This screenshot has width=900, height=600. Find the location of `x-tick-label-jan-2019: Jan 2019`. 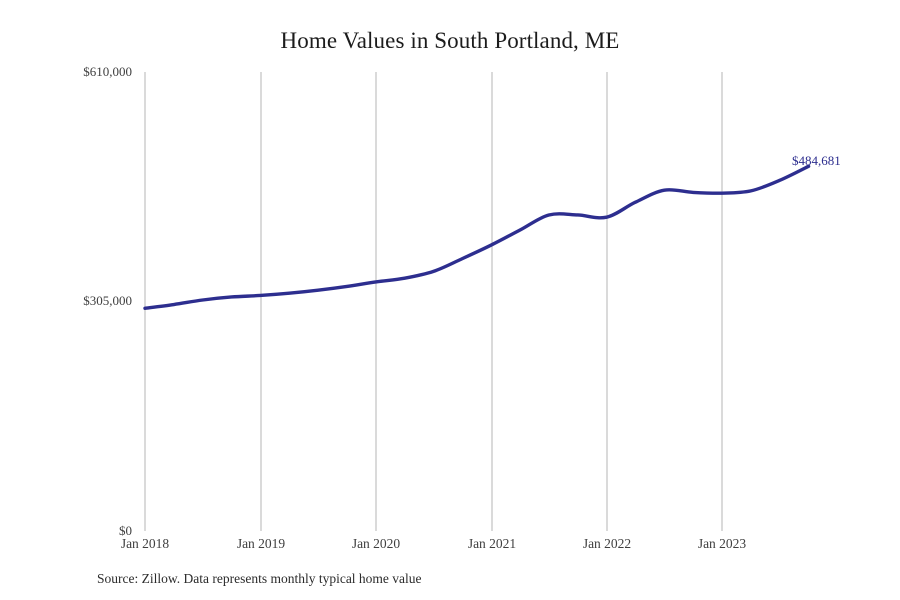

x-tick-label-jan-2019: Jan 2019 is located at coordinates (261, 543).